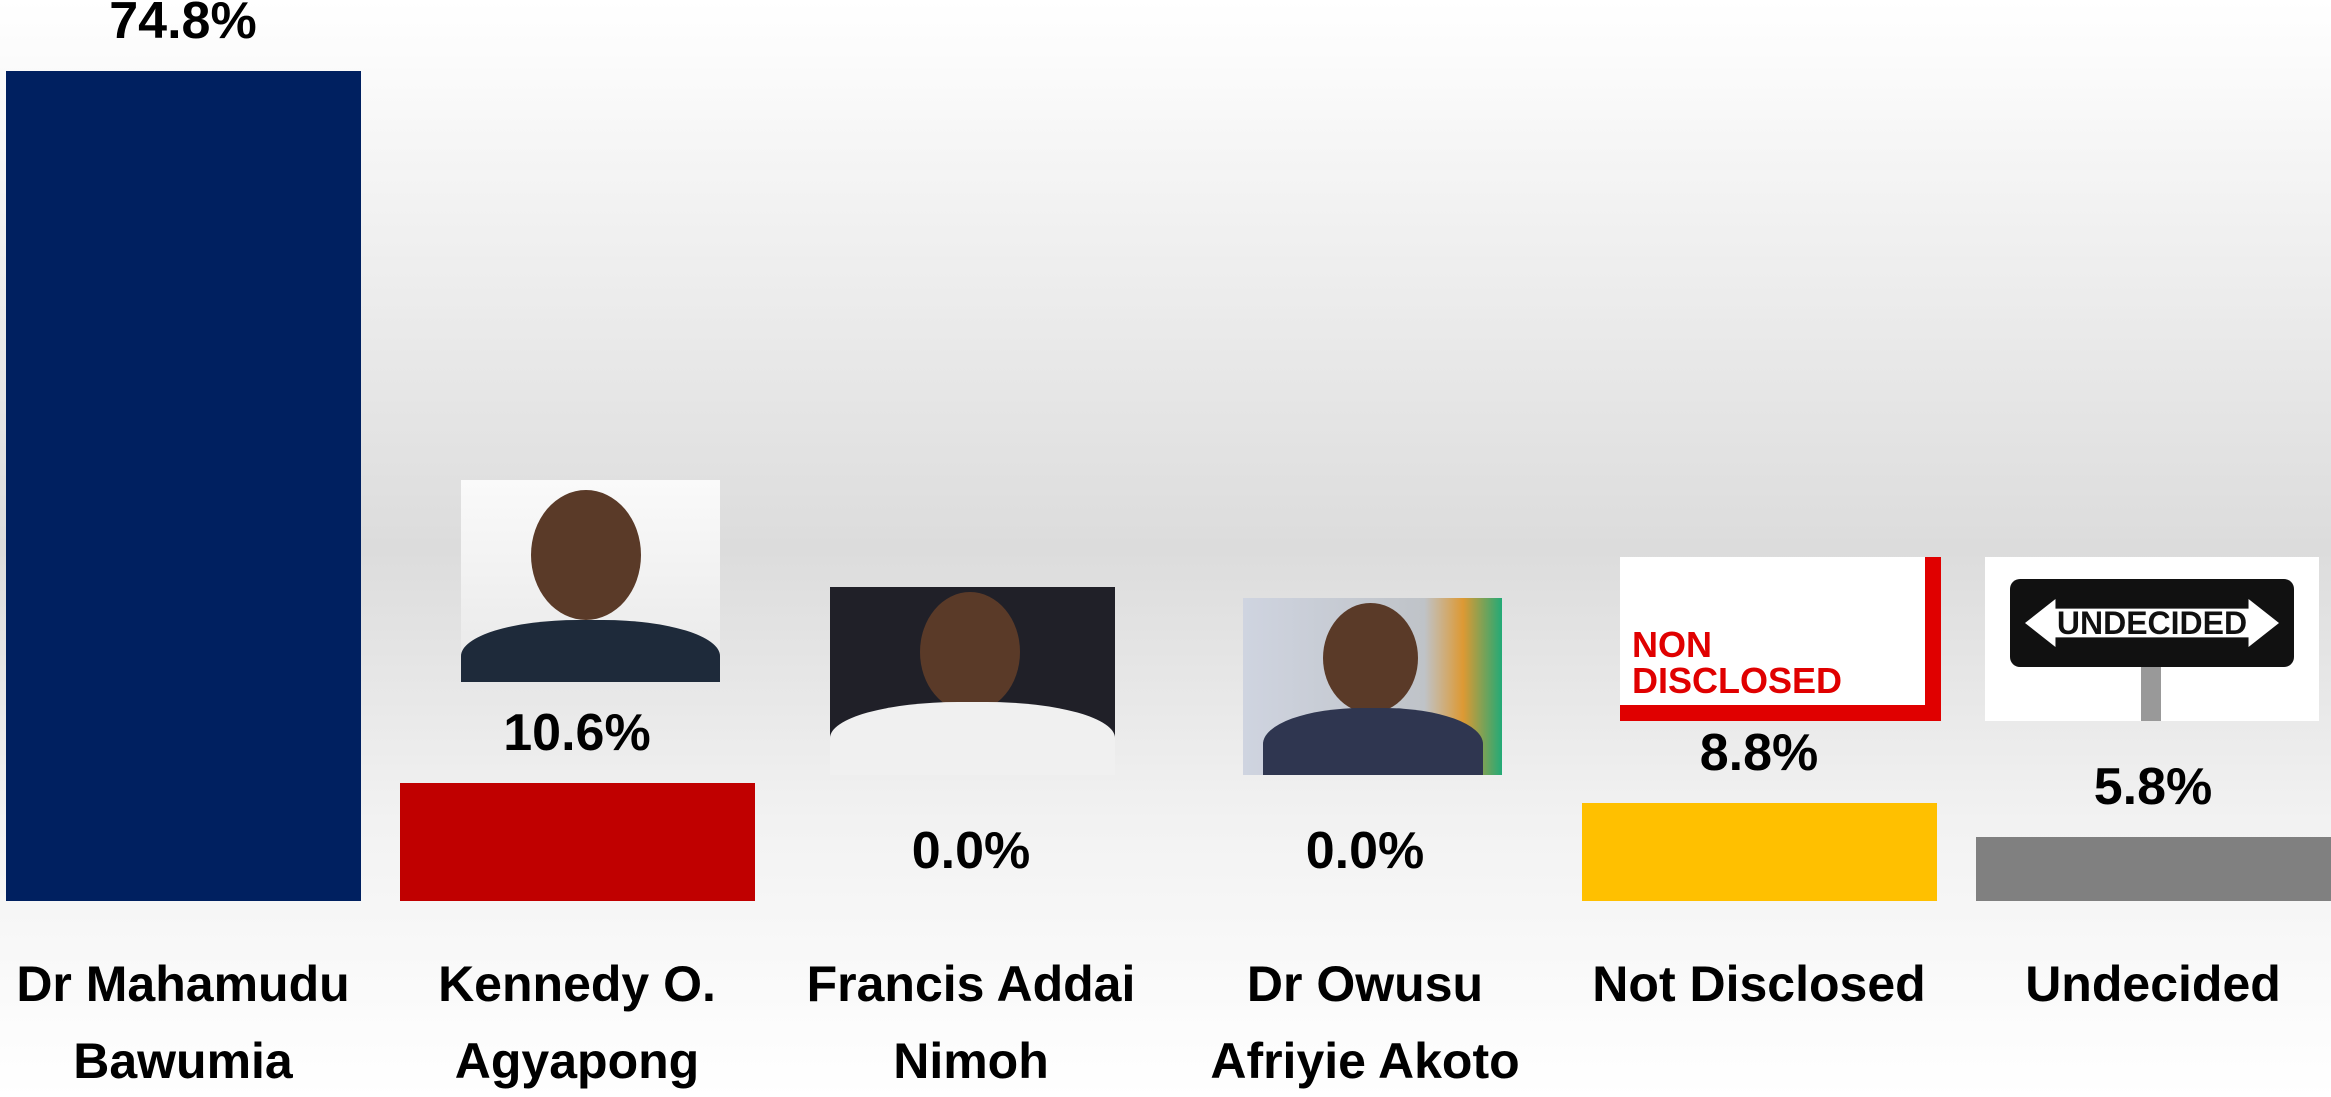 The height and width of the screenshot is (1097, 2331). What do you see at coordinates (183, 1022) in the screenshot?
I see `category-label: Dr Mahamudu Bawumia` at bounding box center [183, 1022].